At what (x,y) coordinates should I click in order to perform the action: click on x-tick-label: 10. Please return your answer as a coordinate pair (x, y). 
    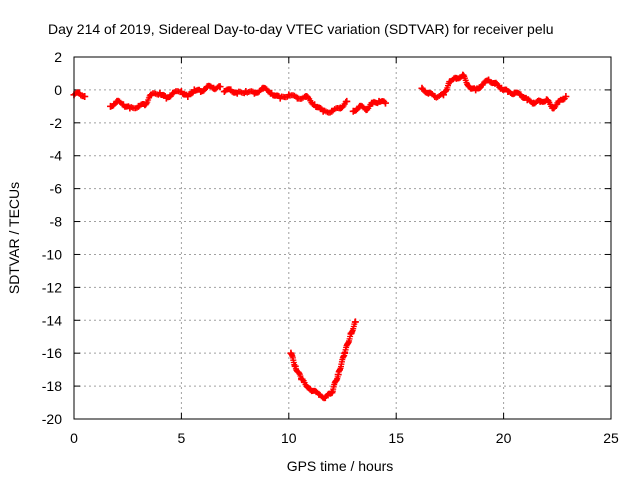
    Looking at the image, I should click on (289, 438).